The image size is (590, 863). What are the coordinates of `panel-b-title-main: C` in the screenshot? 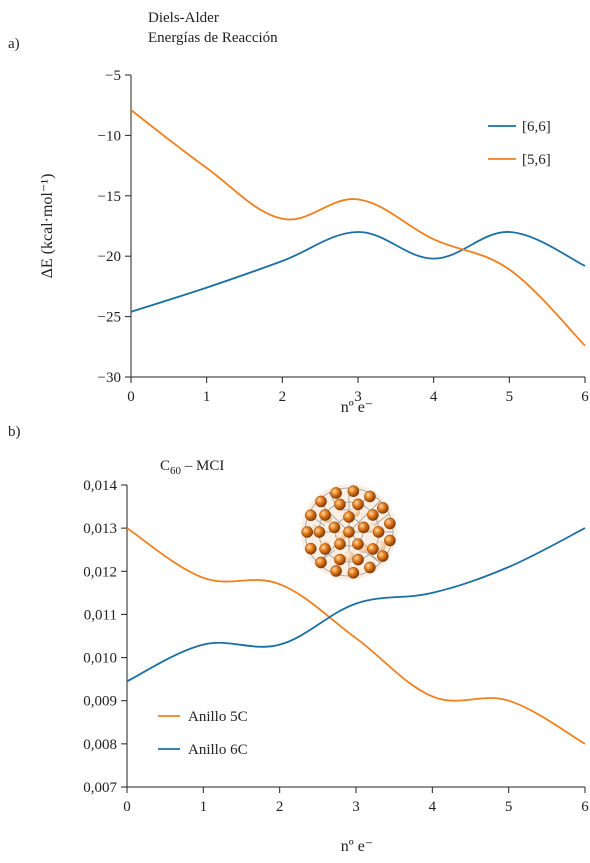 It's located at (165, 466).